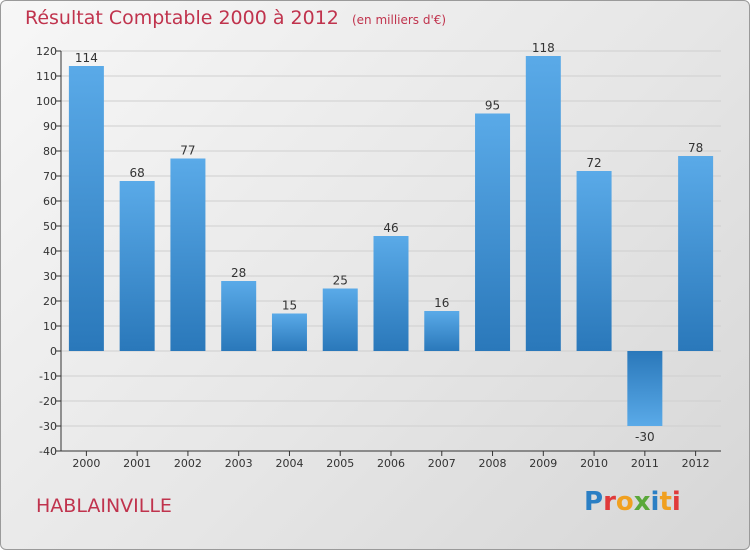 Image resolution: width=750 pixels, height=550 pixels. Describe the element at coordinates (594, 463) in the screenshot. I see `x-tick-label: 2010` at that location.